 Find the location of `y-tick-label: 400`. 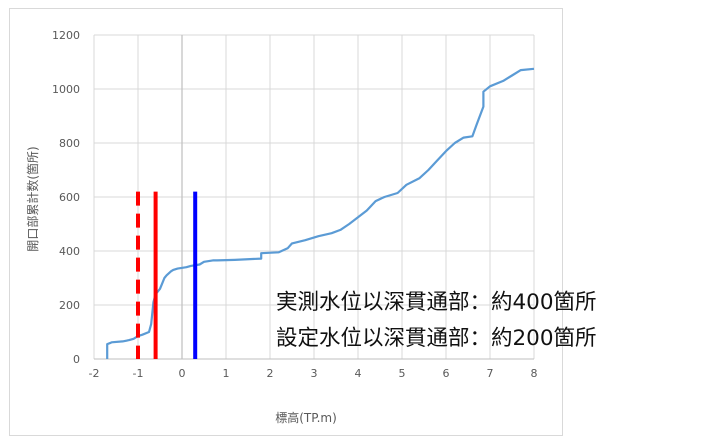

y-tick-label: 400 is located at coordinates (69, 251).